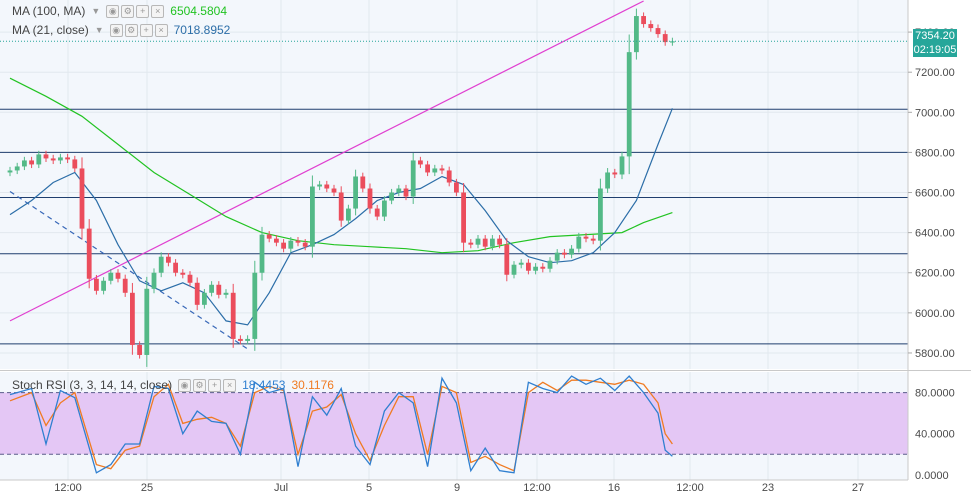 This screenshot has width=971, height=496. Describe the element at coordinates (457, 488) in the screenshot. I see `x-tick-label: 9` at that location.